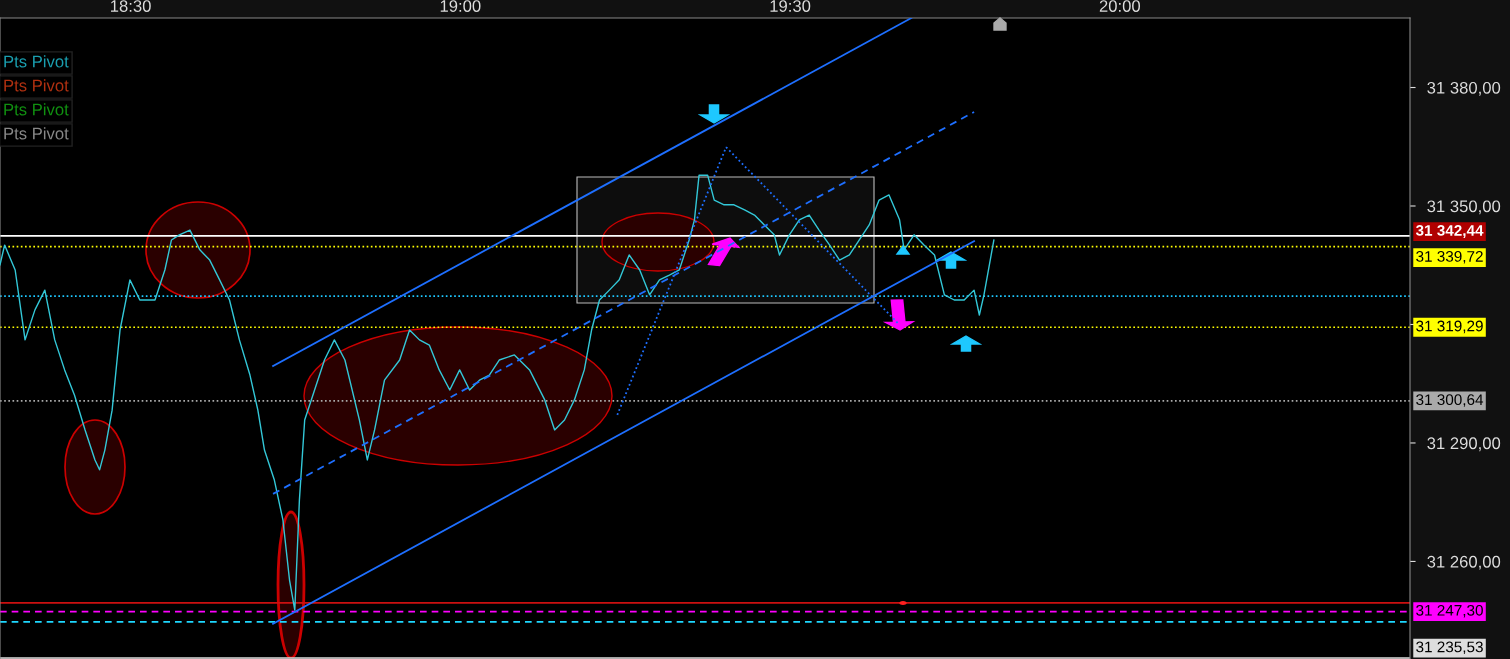 The height and width of the screenshot is (659, 1510). What do you see at coordinates (1449, 327) in the screenshot?
I see `ref-line-label: 31 319,29` at bounding box center [1449, 327].